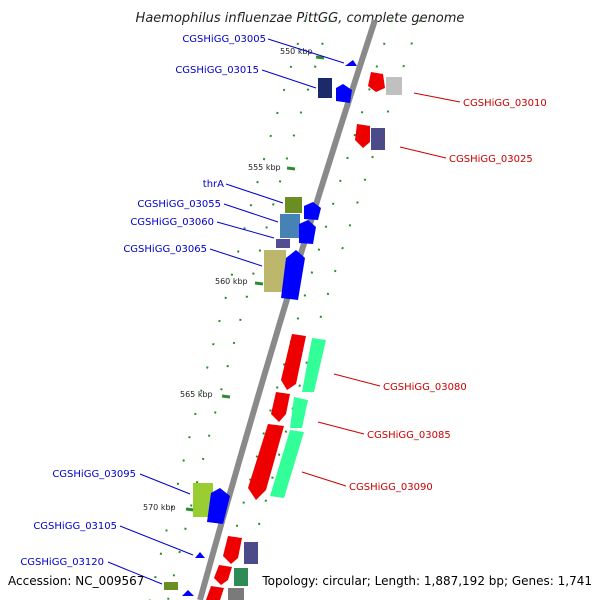 This screenshot has height=600, width=600. Describe the element at coordinates (76, 581) in the screenshot. I see `accession-text: Accession: NC_009567` at that location.